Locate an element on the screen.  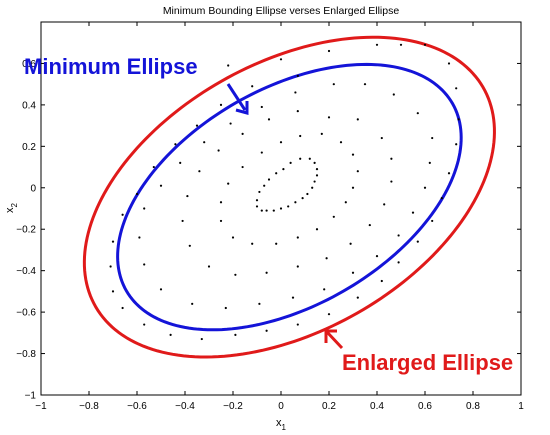
x-tick-label: −0.4 is located at coordinates (185, 406).